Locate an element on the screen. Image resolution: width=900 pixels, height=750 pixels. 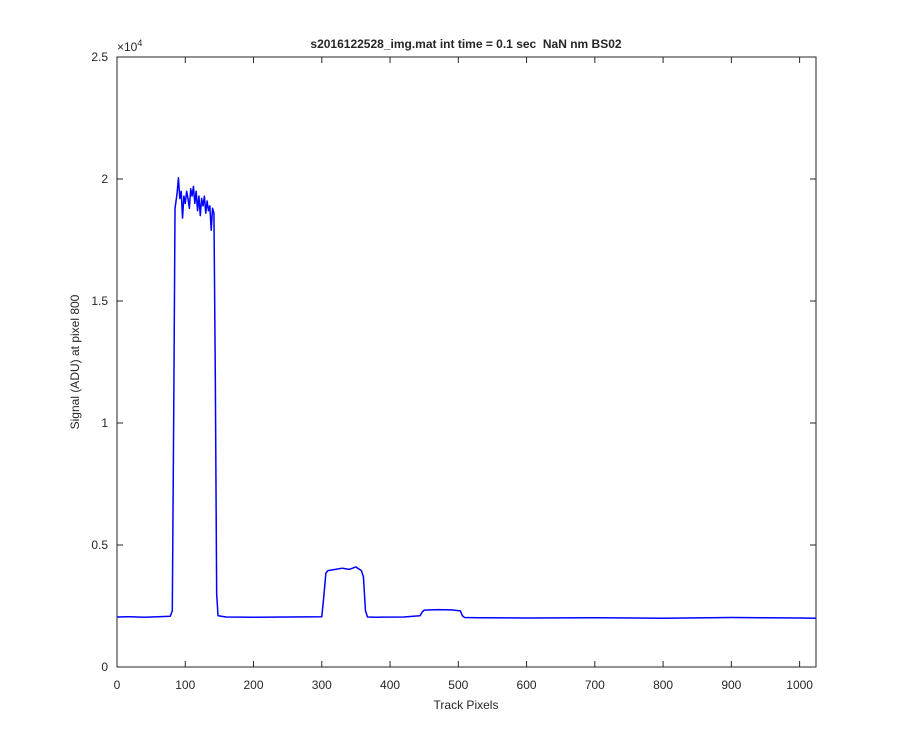
y-tick-label: 2.5 is located at coordinates (99, 57).